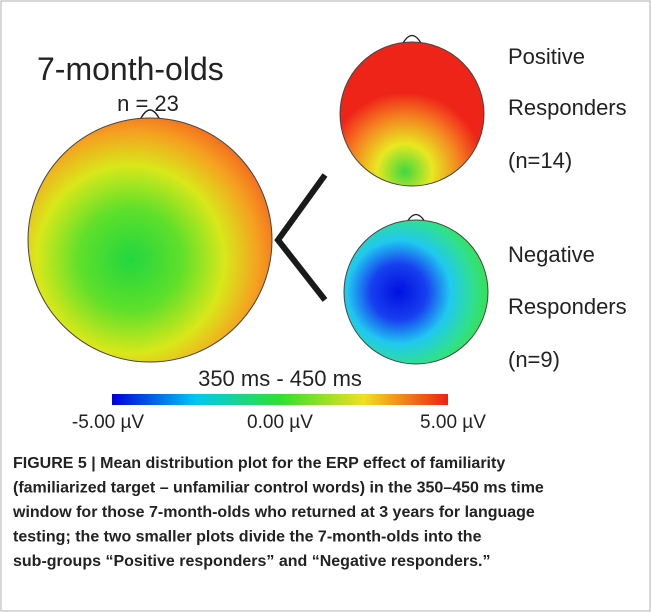 The image size is (651, 612). What do you see at coordinates (280, 422) in the screenshot?
I see `colorbar-label: 0.00 µV` at bounding box center [280, 422].